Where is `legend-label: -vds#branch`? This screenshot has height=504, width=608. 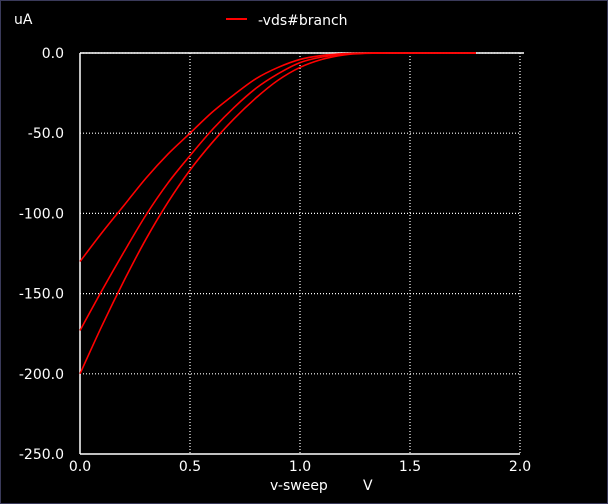
legend-label: -vds#branch is located at coordinates (303, 21).